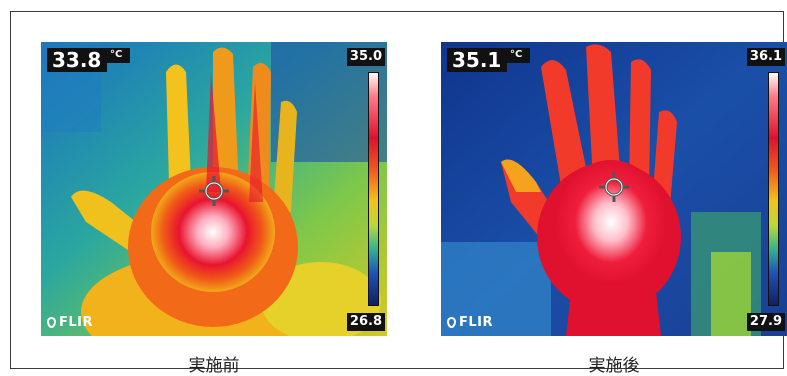 The image size is (787, 376). I want to click on scale-min-label: 27.9, so click(765, 322).